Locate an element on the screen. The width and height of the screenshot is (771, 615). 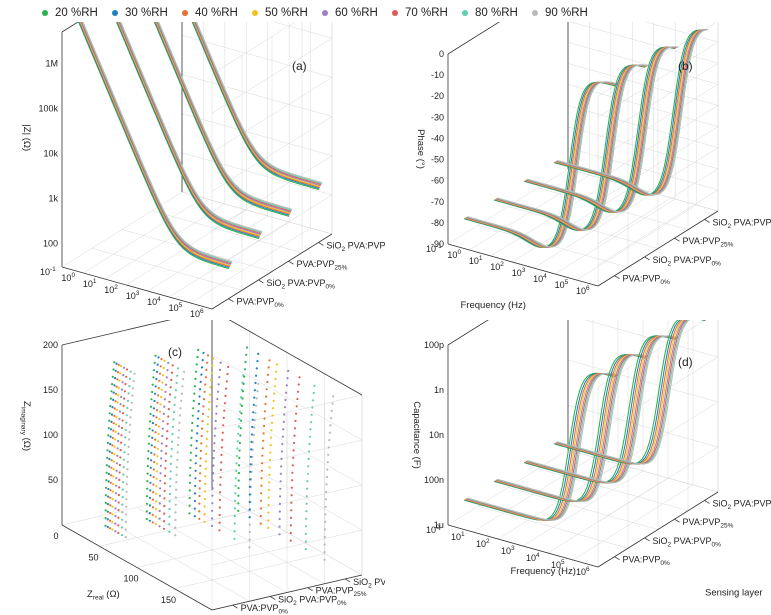
x-tick-label: 10⁰ is located at coordinates (454, 254).